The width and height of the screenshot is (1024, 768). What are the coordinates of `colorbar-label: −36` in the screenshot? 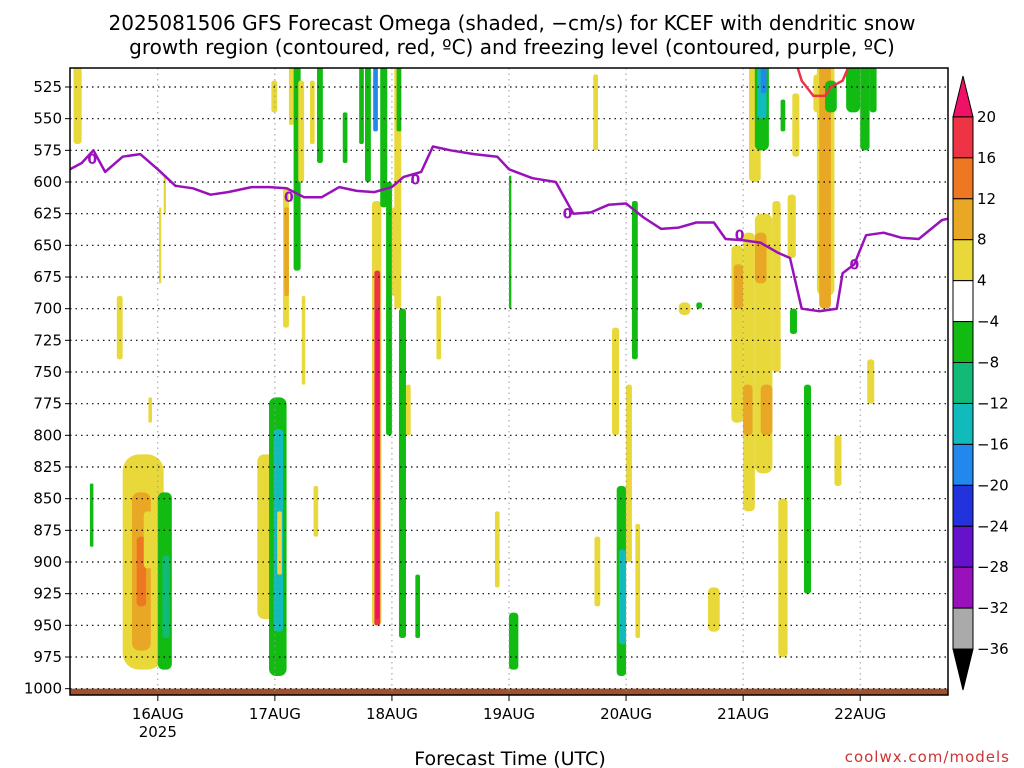 It's located at (993, 649).